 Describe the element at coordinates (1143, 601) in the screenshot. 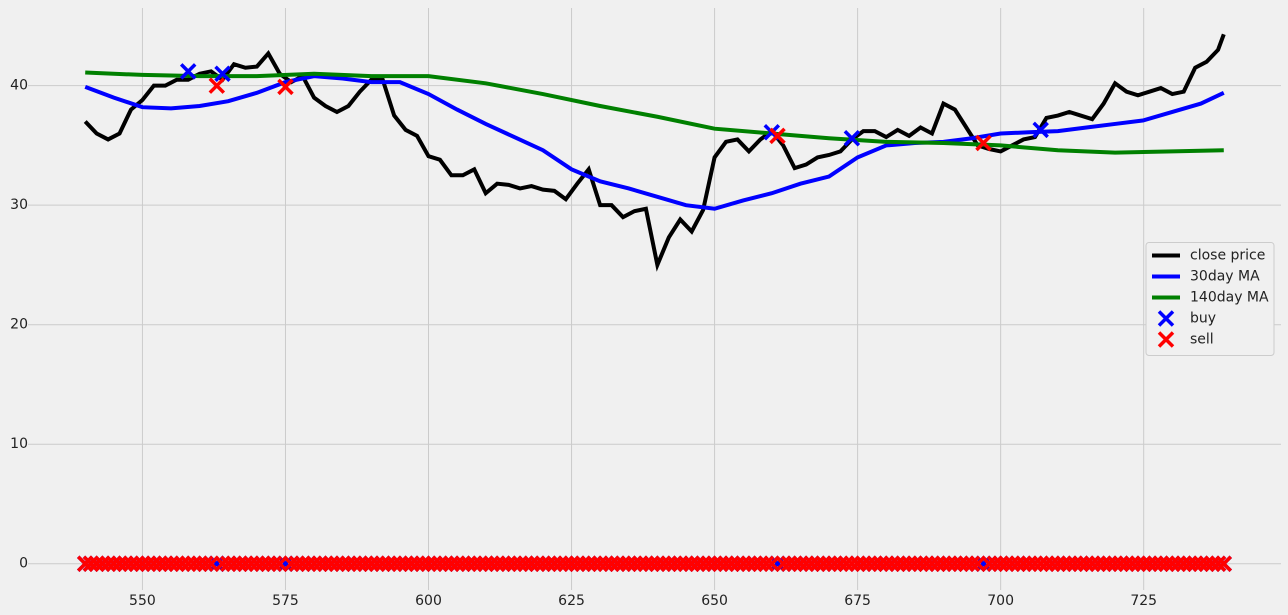

I see `x-tick-label: 725` at that location.